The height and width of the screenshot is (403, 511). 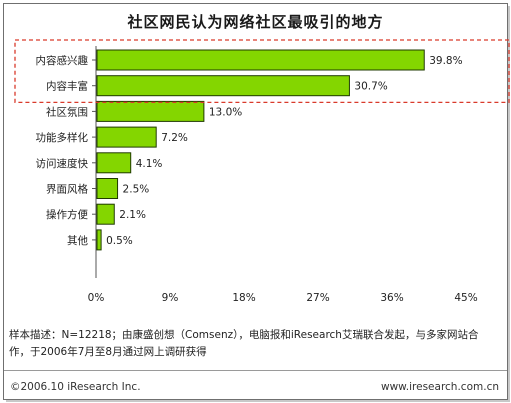 I want to click on website-url: www.iresearch.com.cn, so click(x=439, y=387).